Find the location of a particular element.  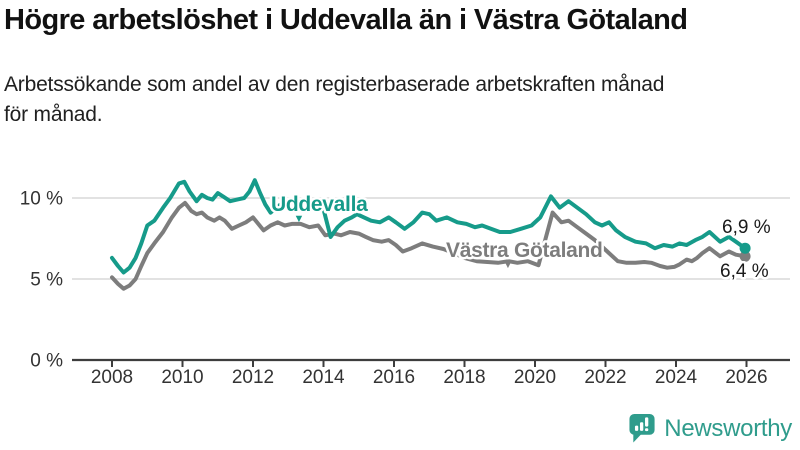

y-axis-label-10pct: 10 % is located at coordinates (41, 199).